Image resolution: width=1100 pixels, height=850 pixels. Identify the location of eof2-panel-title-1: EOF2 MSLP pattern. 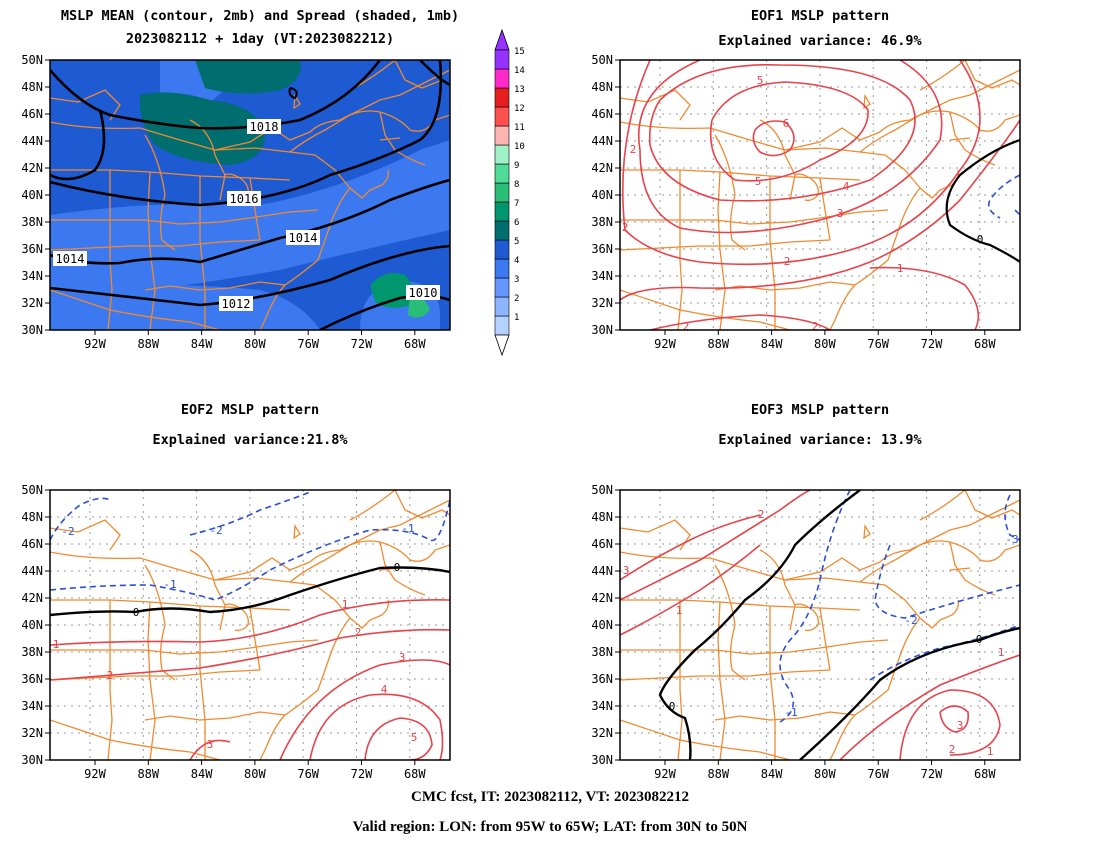
(250, 410).